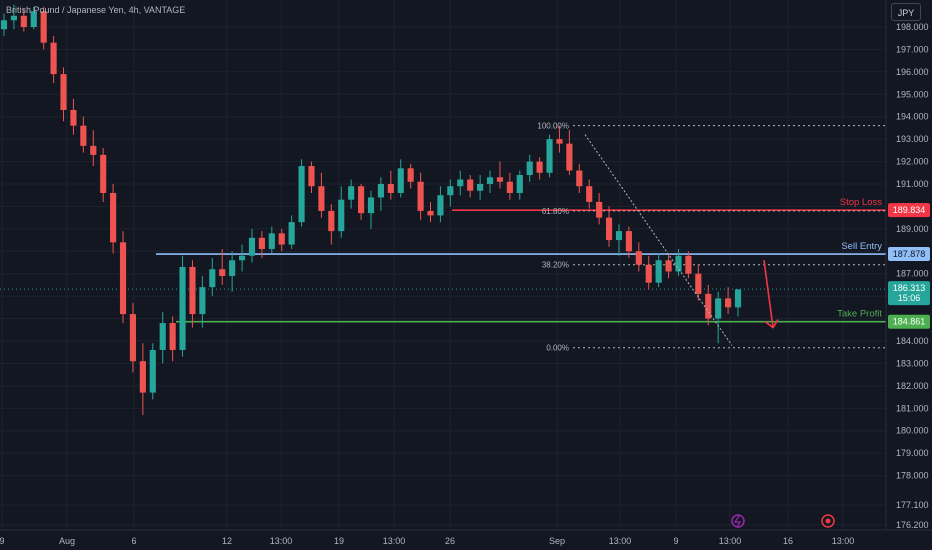  I want to click on price-tick-label: 189.000, so click(912, 229).